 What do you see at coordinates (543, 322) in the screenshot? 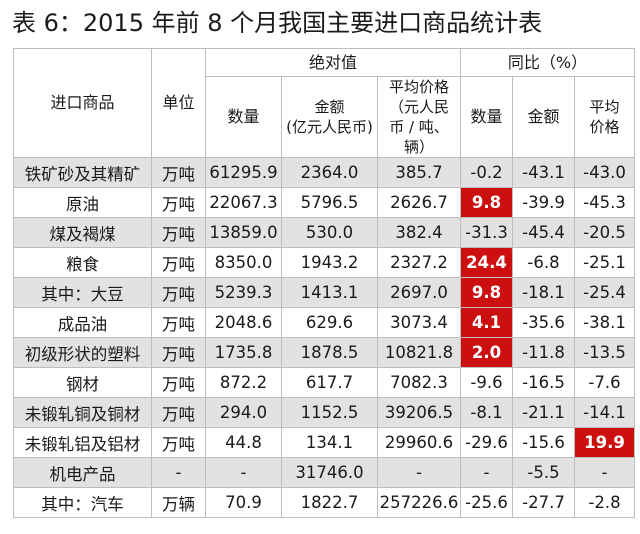
I see `cell-yoy-amount: -35.6` at bounding box center [543, 322].